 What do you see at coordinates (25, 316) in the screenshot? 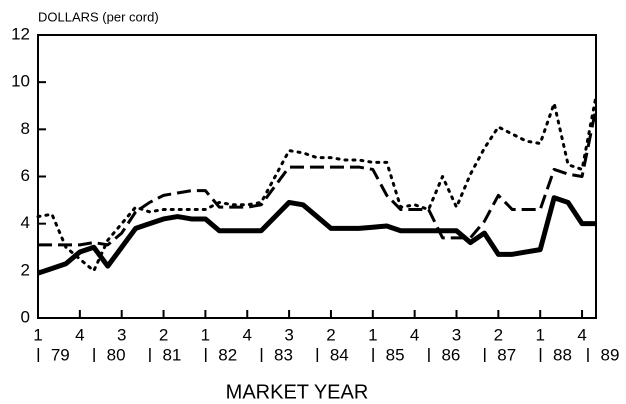
I see `y-tick-label: 0` at bounding box center [25, 316].